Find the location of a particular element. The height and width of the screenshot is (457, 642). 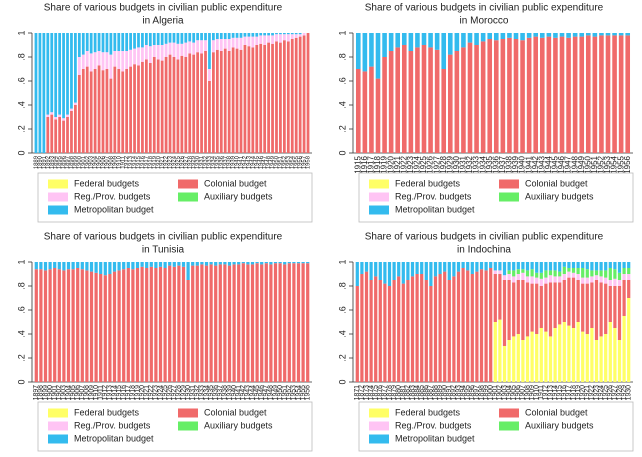

x-tick-label: 1924 is located at coordinates (417, 164).